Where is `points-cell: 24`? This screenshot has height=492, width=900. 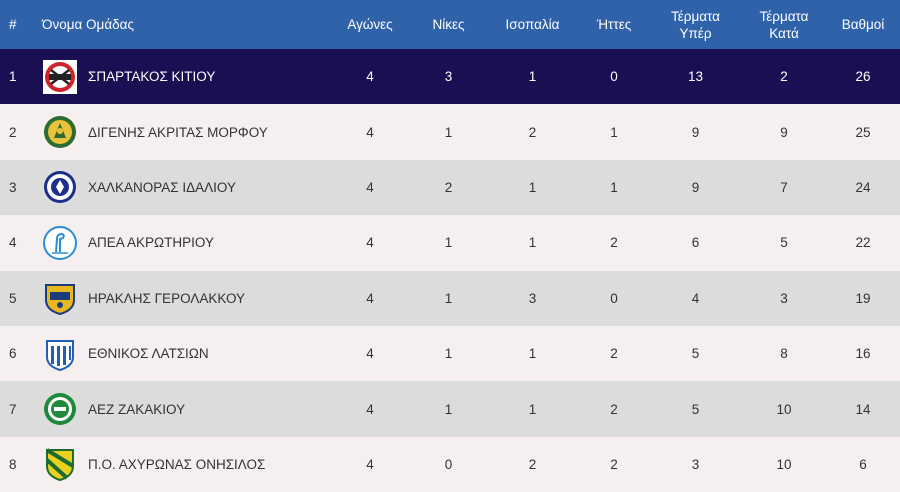 points-cell: 24 is located at coordinates (863, 187).